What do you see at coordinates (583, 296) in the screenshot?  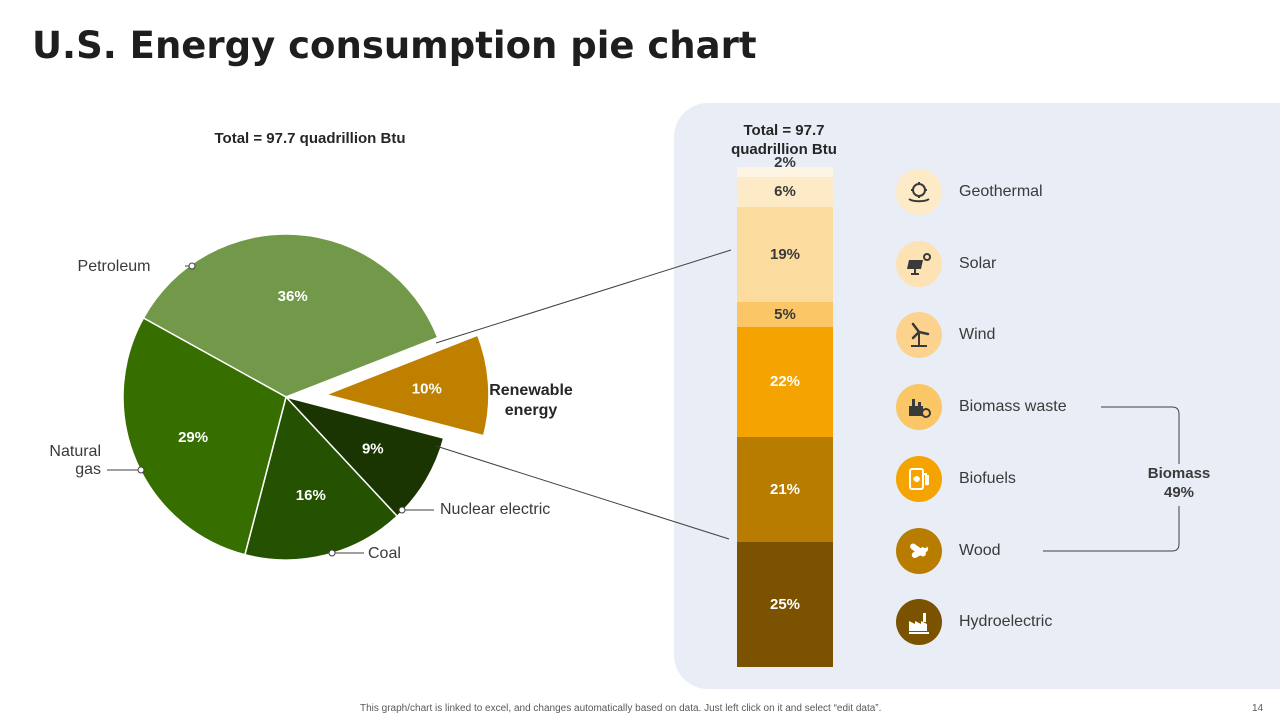 I see `connector-line-top` at bounding box center [583, 296].